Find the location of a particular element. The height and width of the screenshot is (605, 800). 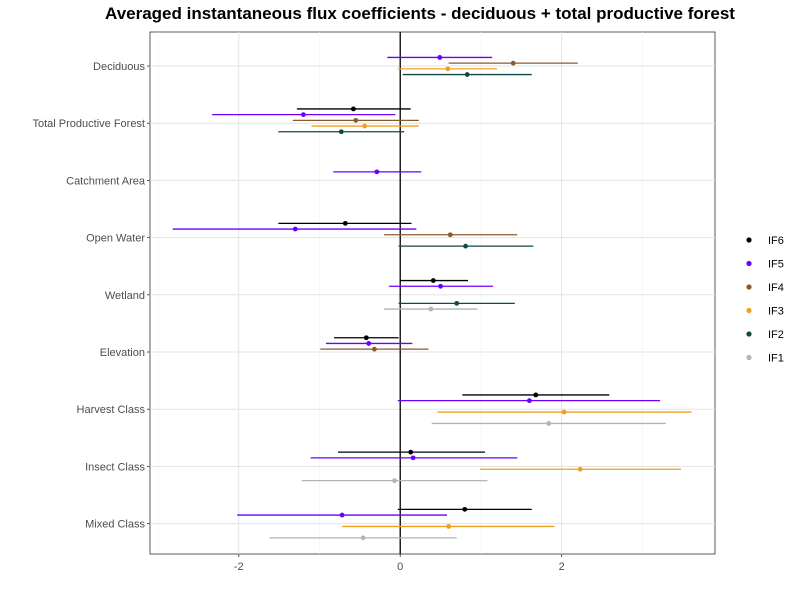

legend: IF6 IF5 IF4 IF3 IF2 IF1 is located at coordinates (765, 300).